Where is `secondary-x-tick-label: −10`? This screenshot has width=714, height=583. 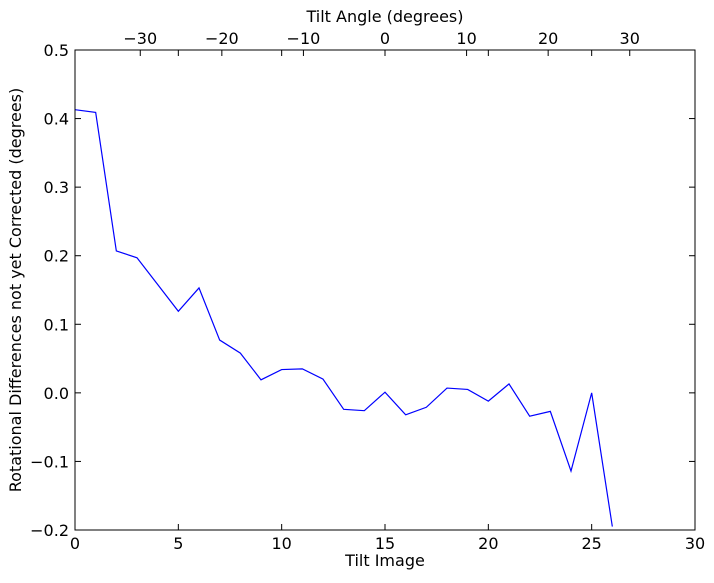 secondary-x-tick-label: −10 is located at coordinates (304, 38).